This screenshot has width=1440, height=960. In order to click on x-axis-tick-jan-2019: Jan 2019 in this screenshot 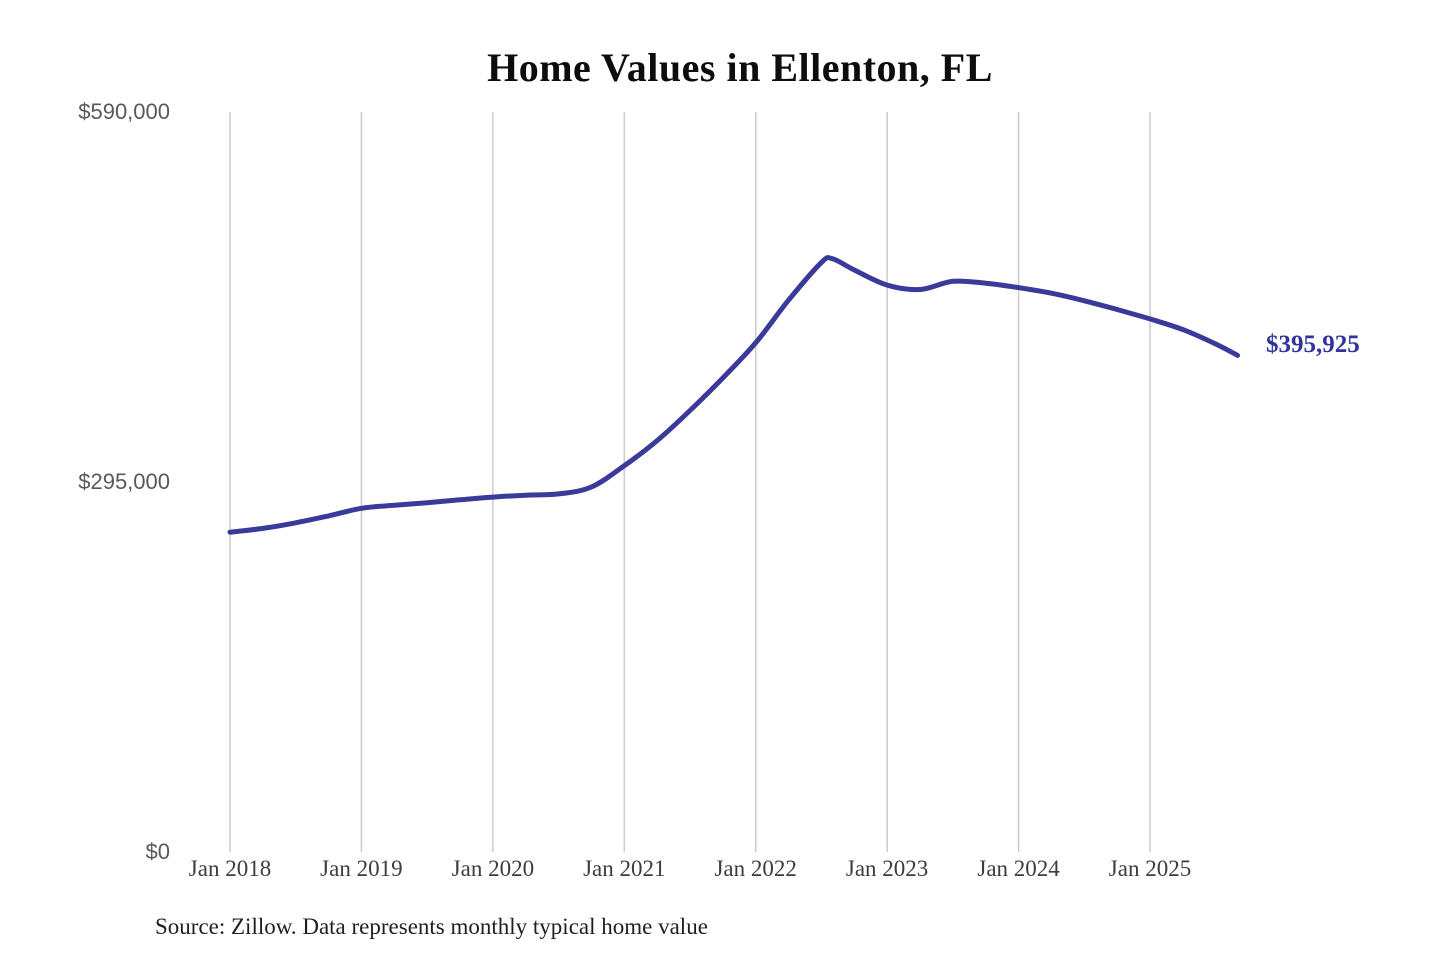, I will do `click(361, 868)`.